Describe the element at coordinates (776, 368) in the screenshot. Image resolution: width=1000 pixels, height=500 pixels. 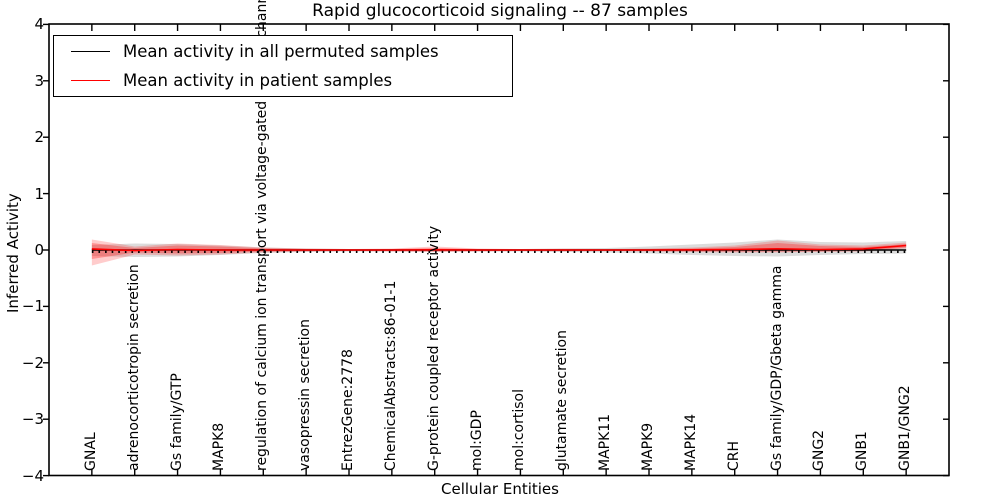
I see `x-tick-label: Gs family/GDP/Gbeta gamma` at that location.